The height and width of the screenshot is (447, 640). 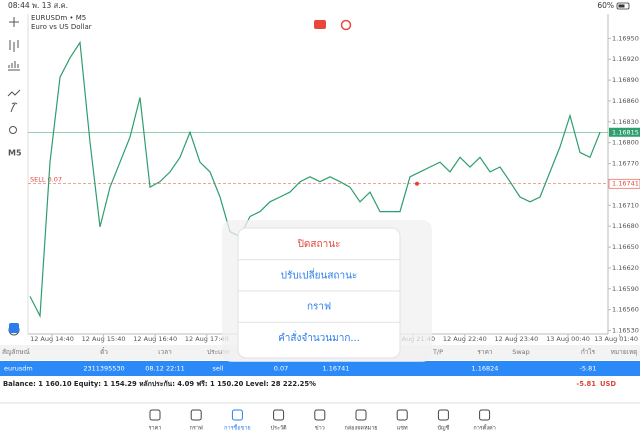 I want to click on column-header: T/P, so click(x=437, y=352).